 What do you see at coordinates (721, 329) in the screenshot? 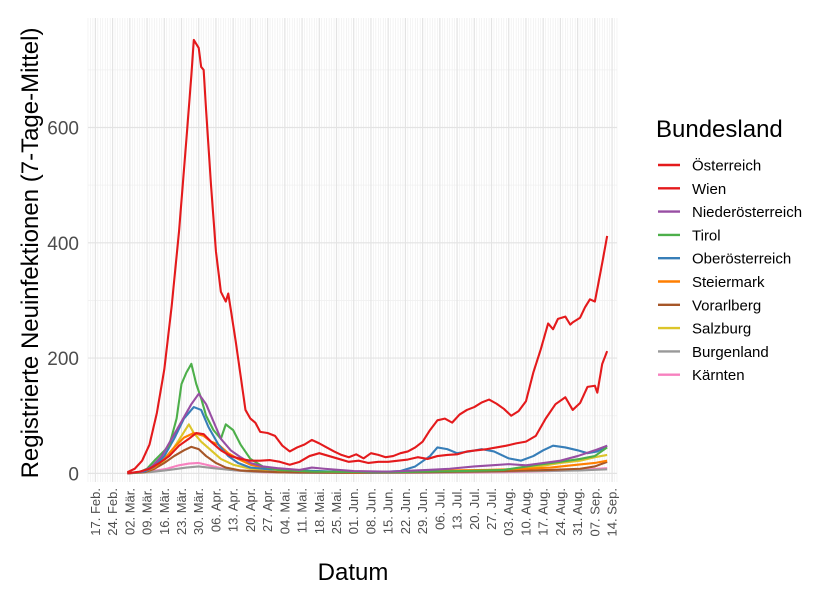
I see `legend-label: Salzburg` at bounding box center [721, 329].